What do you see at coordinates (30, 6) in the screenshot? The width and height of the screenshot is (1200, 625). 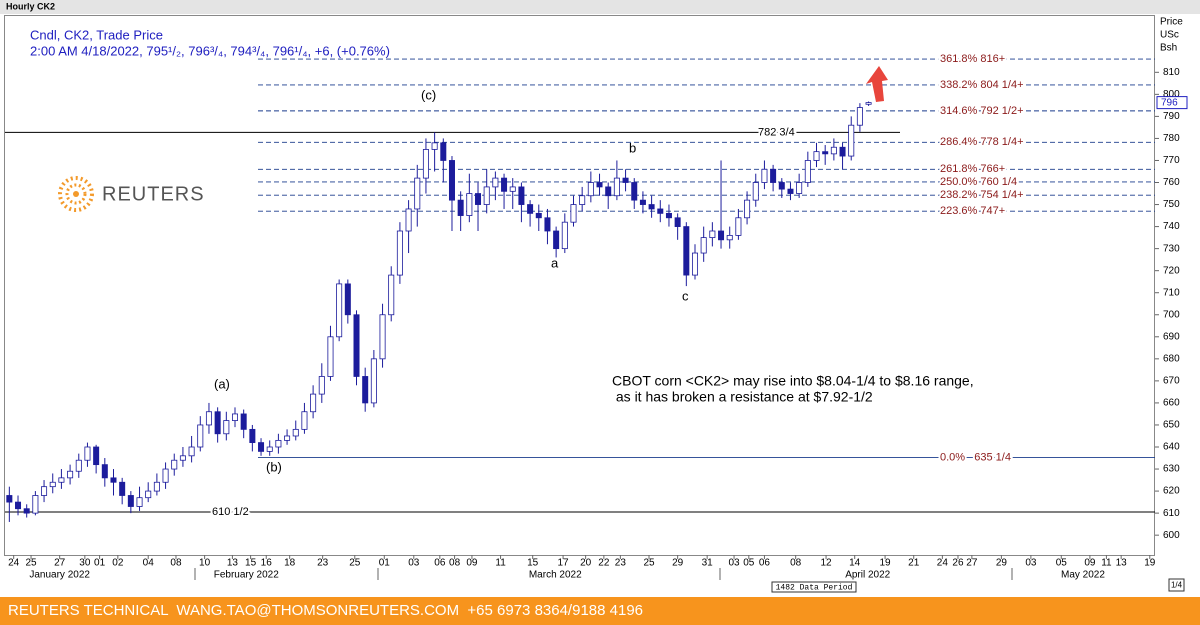 I see `chart-title: Hourly CK2` at bounding box center [30, 6].